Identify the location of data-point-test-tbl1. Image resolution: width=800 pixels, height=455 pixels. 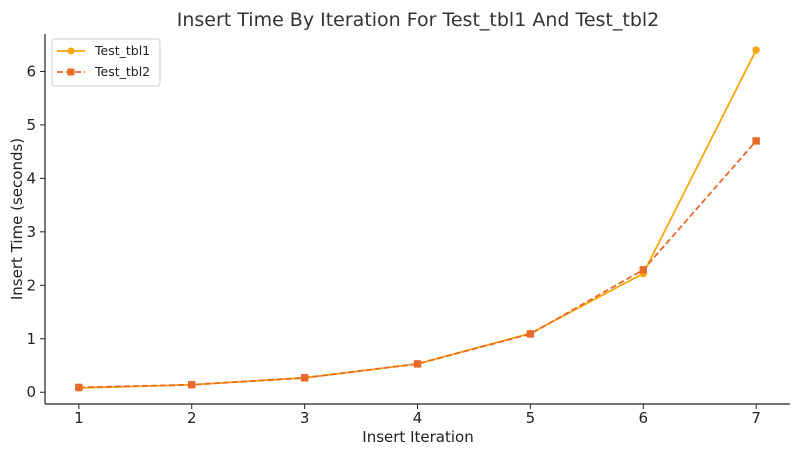
(756, 50).